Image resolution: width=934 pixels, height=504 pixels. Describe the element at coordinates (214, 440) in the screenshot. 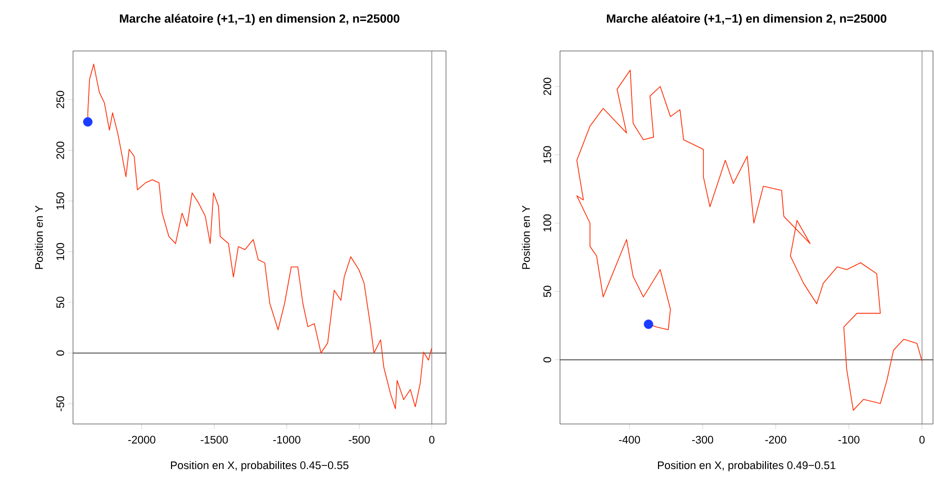

I see `x-tick-label: -1500` at that location.